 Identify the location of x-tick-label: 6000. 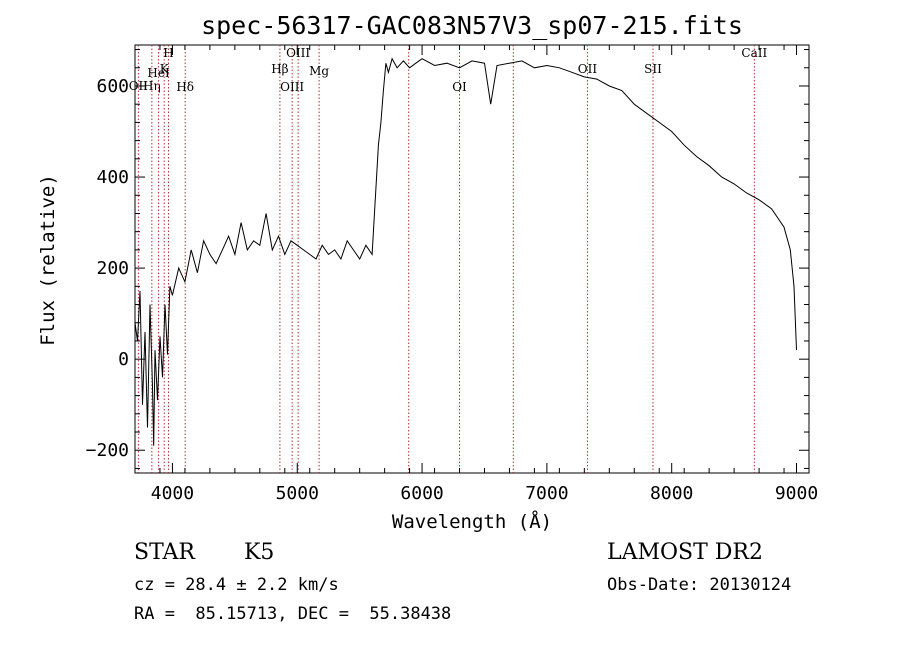
(421, 493).